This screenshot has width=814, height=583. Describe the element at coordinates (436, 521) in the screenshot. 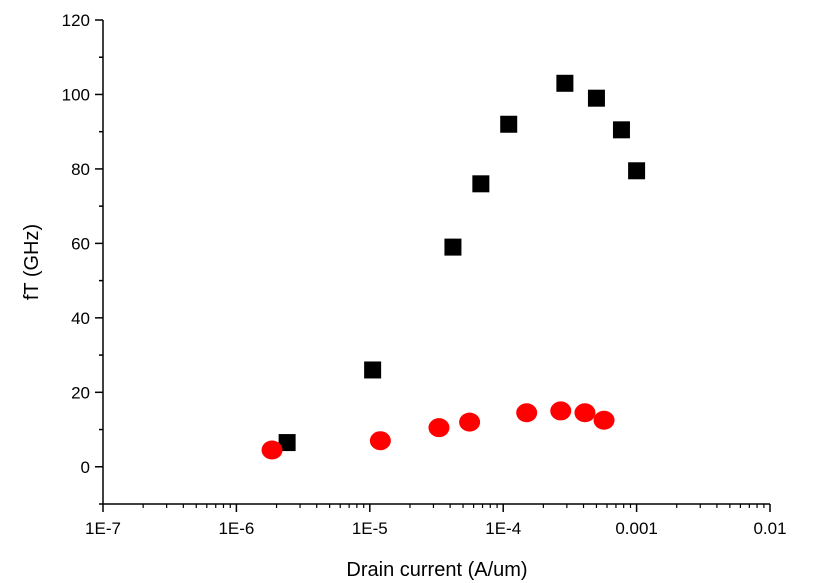

I see `x-axis-ticks: 1E-7 1E-6 1E-5 1E-4 0.001 0.01` at that location.